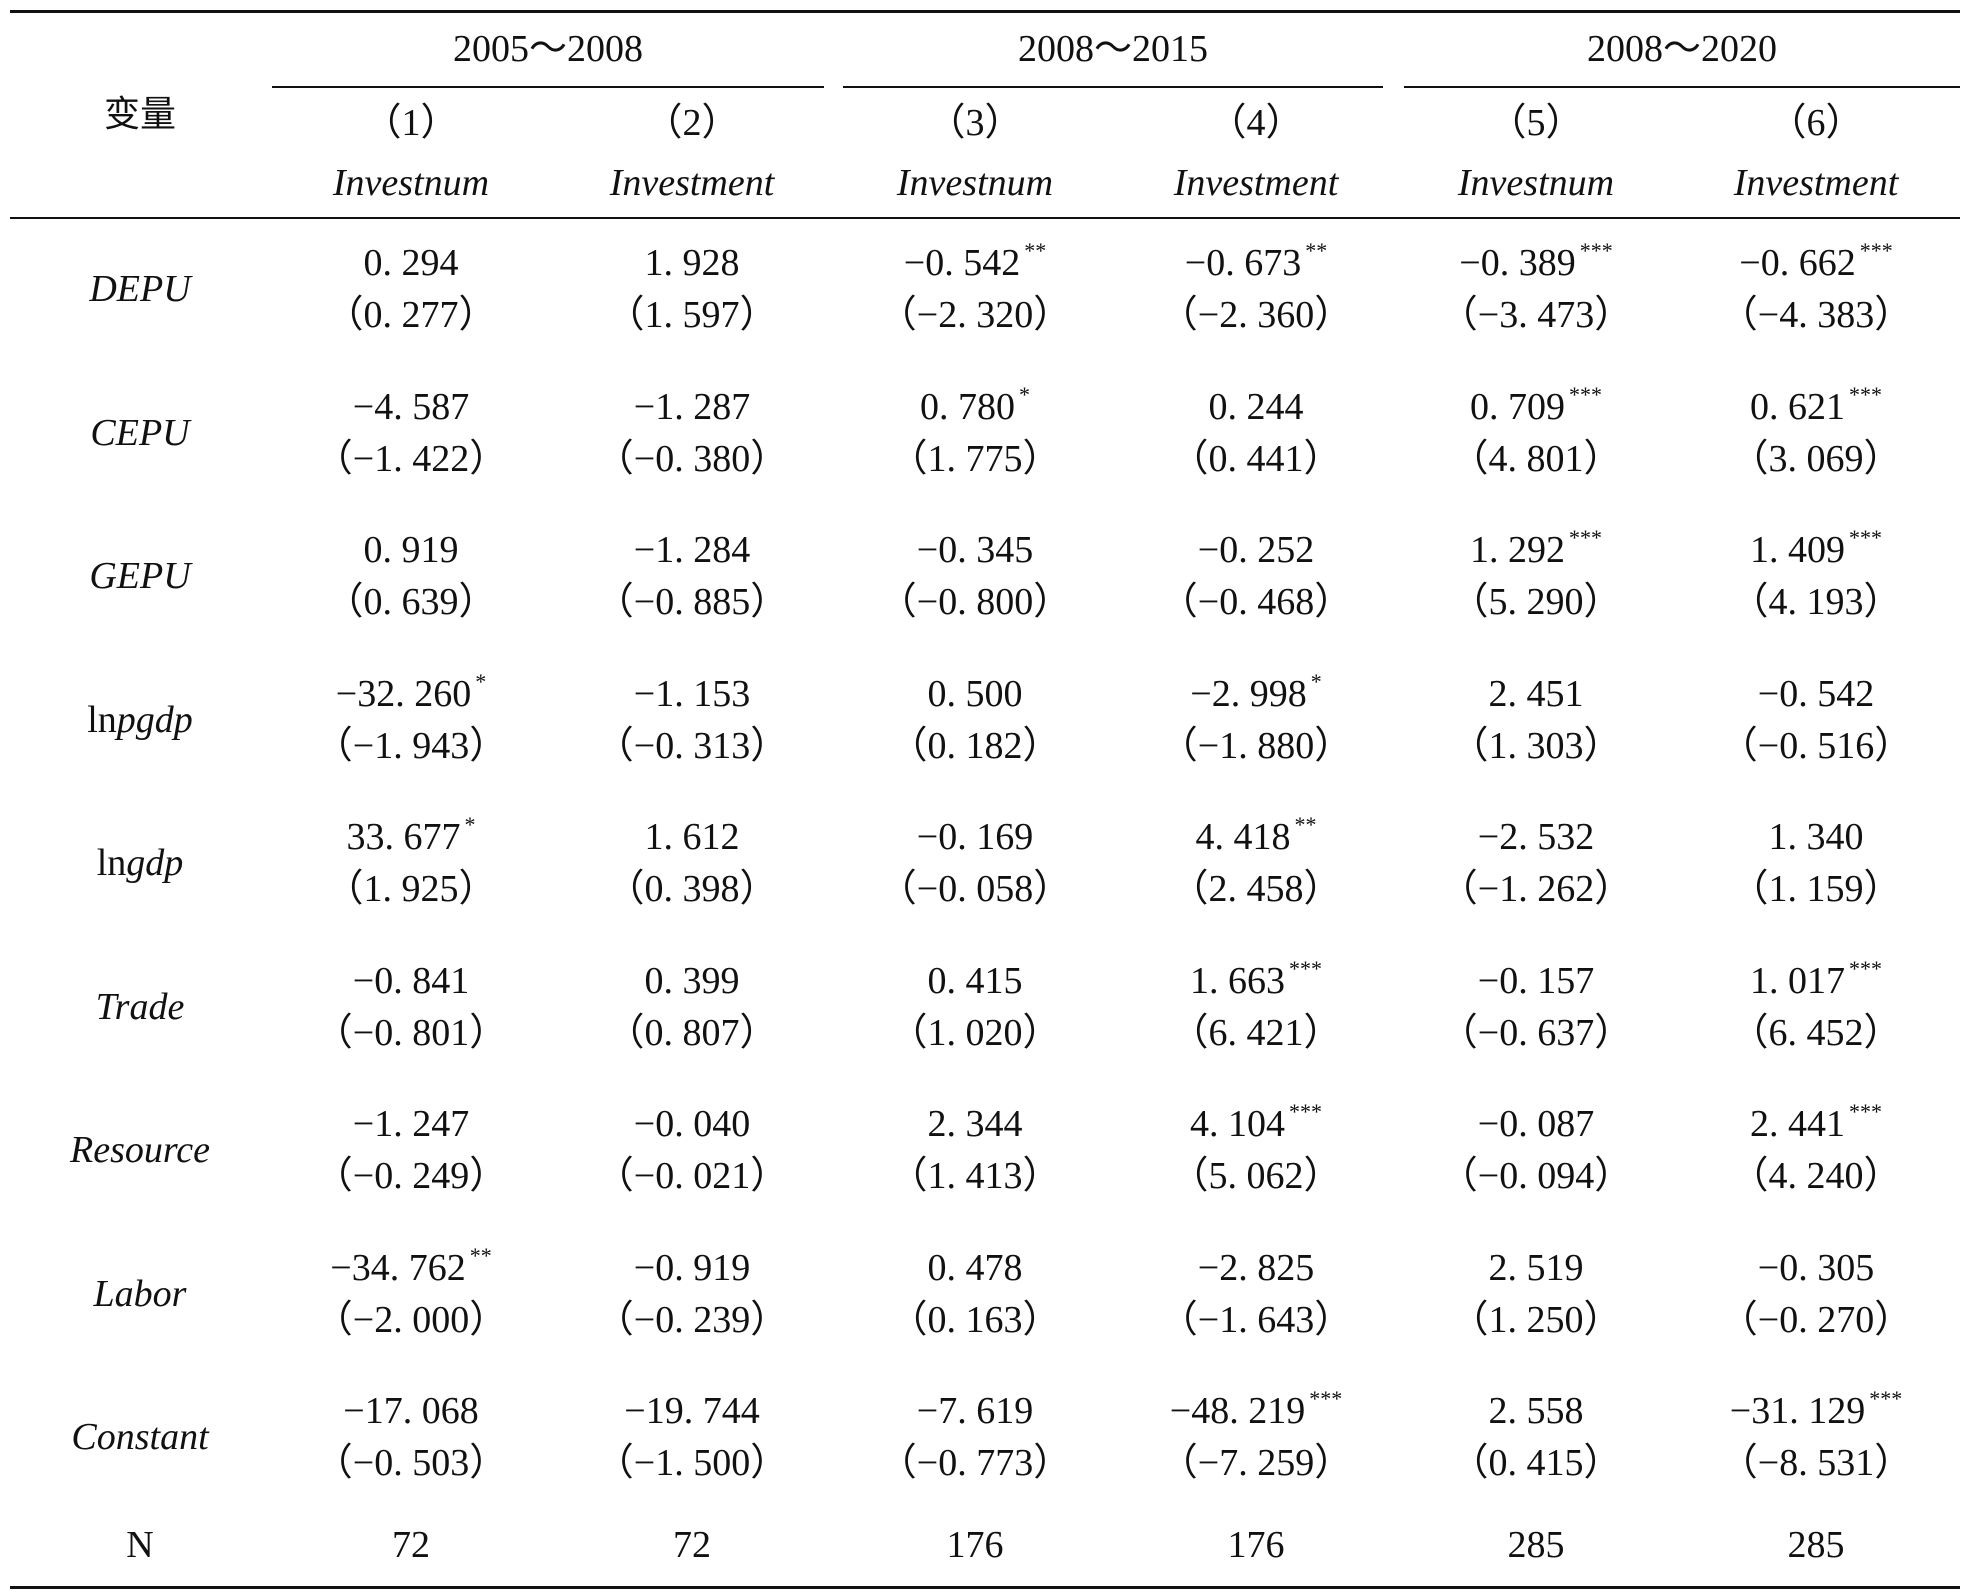 Image resolution: width=1971 pixels, height=1596 pixels. Describe the element at coordinates (1536, 1463) in the screenshot. I see `t-statistic-cell: （0. 415）` at that location.